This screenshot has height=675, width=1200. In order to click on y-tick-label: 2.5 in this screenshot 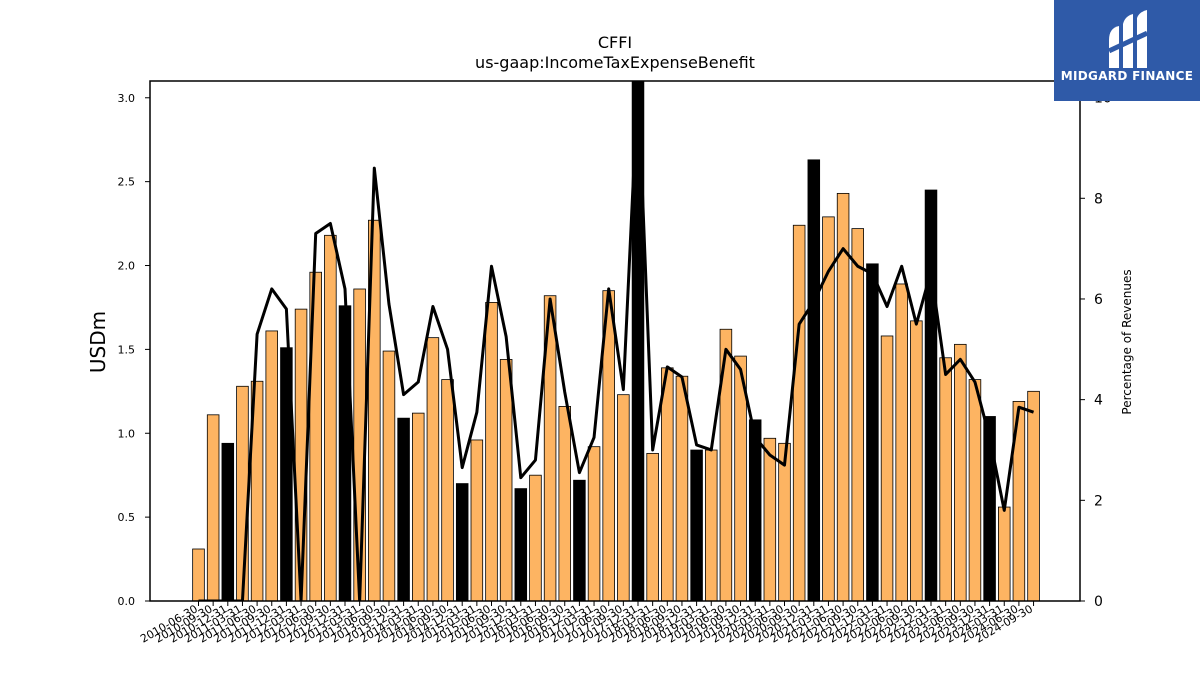, I will do `click(127, 182)`.